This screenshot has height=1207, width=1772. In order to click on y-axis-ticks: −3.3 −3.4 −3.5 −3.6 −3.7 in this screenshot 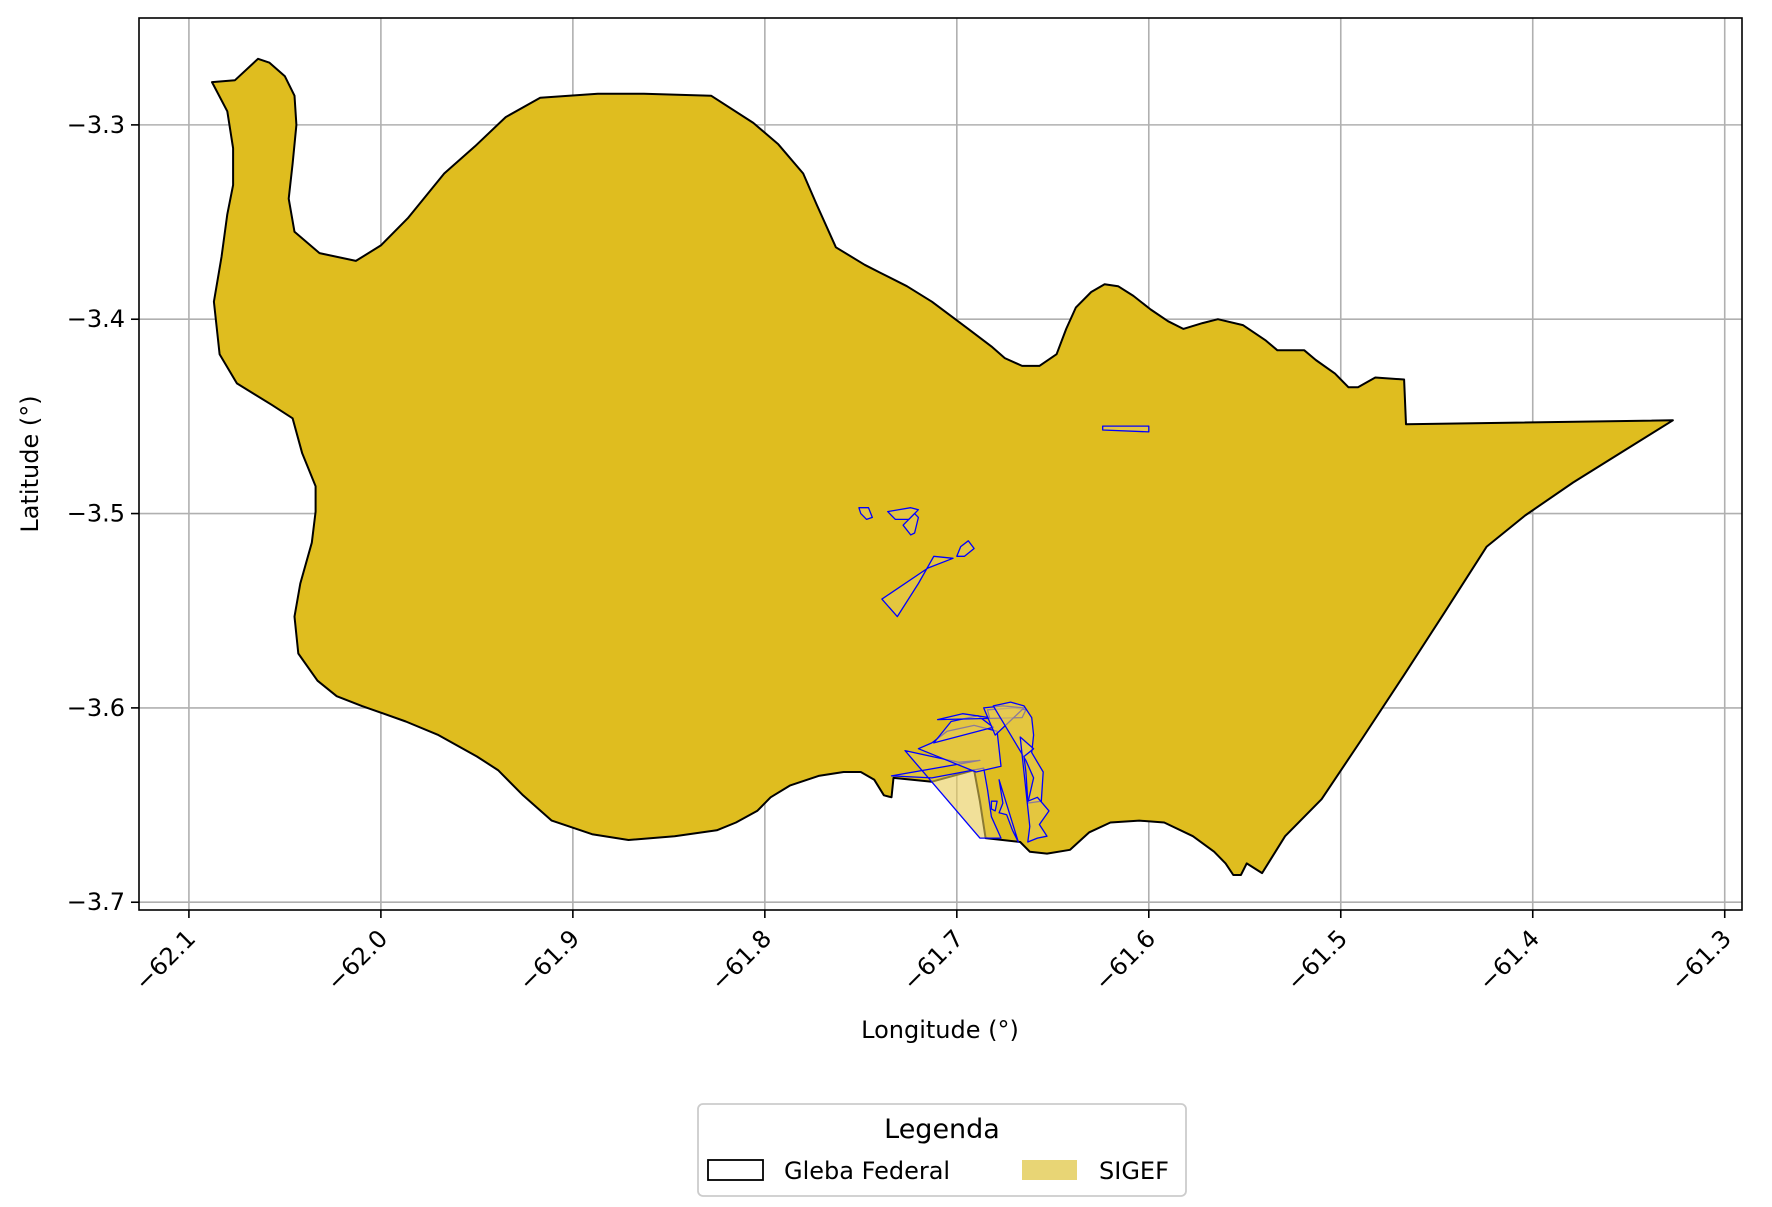, I will do `click(103, 513)`.